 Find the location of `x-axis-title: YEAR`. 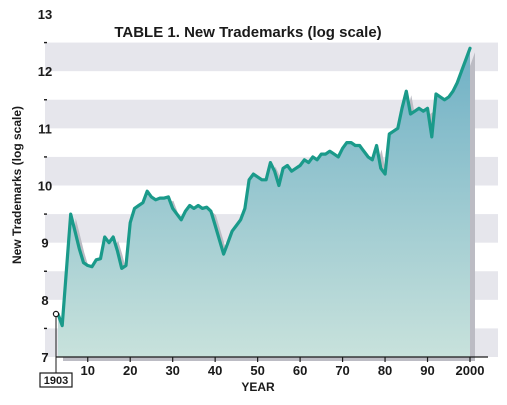

x-axis-title: YEAR is located at coordinates (258, 387).